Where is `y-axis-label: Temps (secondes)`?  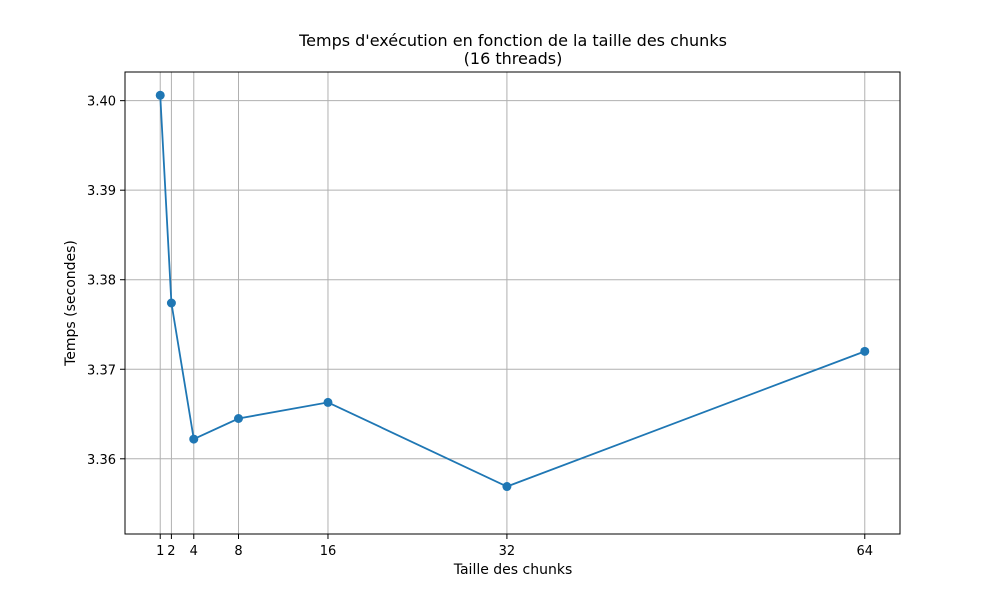
y-axis-label: Temps (secondes) is located at coordinates (71, 303).